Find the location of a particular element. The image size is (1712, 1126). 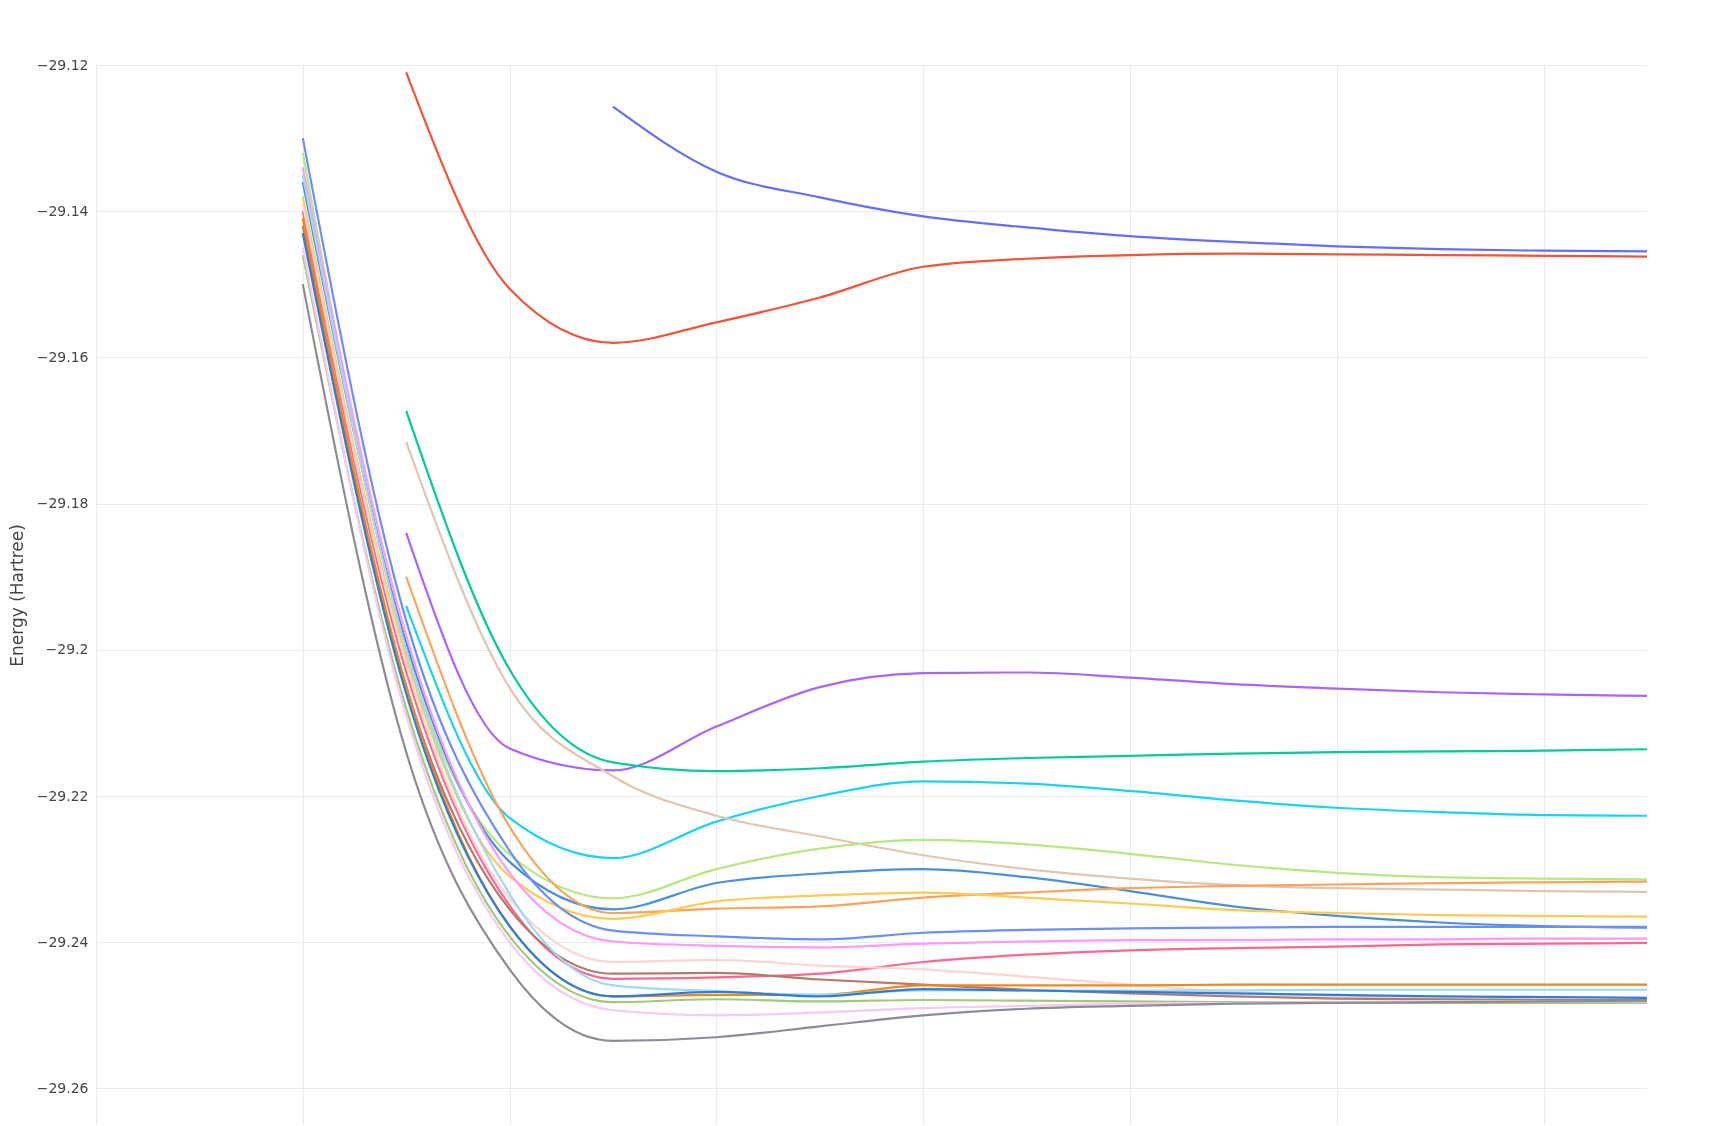

y-tick-label: −29.14 is located at coordinates (62, 210).